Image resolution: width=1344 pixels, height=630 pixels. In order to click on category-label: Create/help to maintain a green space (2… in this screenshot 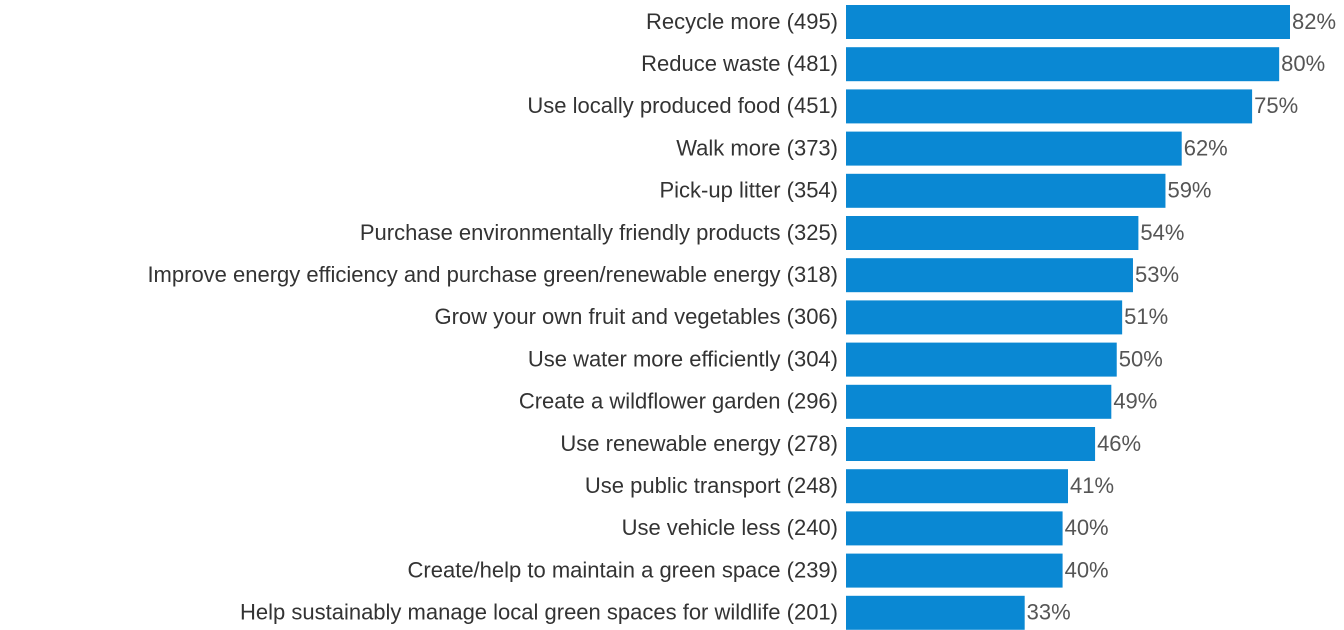, I will do `click(623, 569)`.